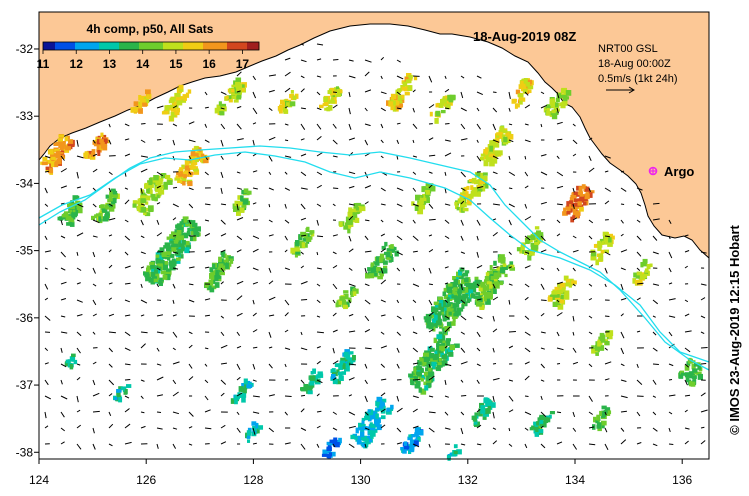  What do you see at coordinates (653, 171) in the screenshot?
I see `argo-marker` at bounding box center [653, 171].